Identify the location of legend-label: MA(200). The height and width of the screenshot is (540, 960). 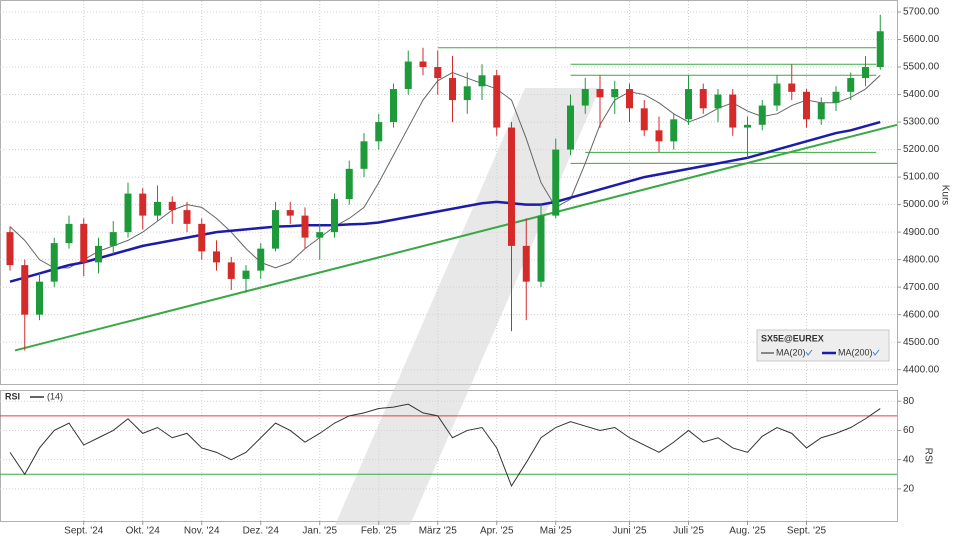
(855, 352).